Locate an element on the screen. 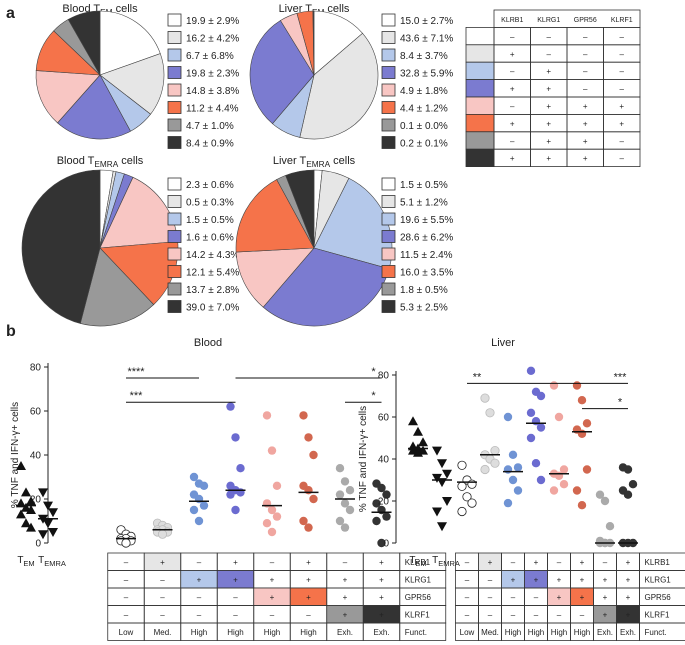 The height and width of the screenshot is (645, 685). pie-legend-label: 4.4 ± 1.2% is located at coordinates (424, 109).